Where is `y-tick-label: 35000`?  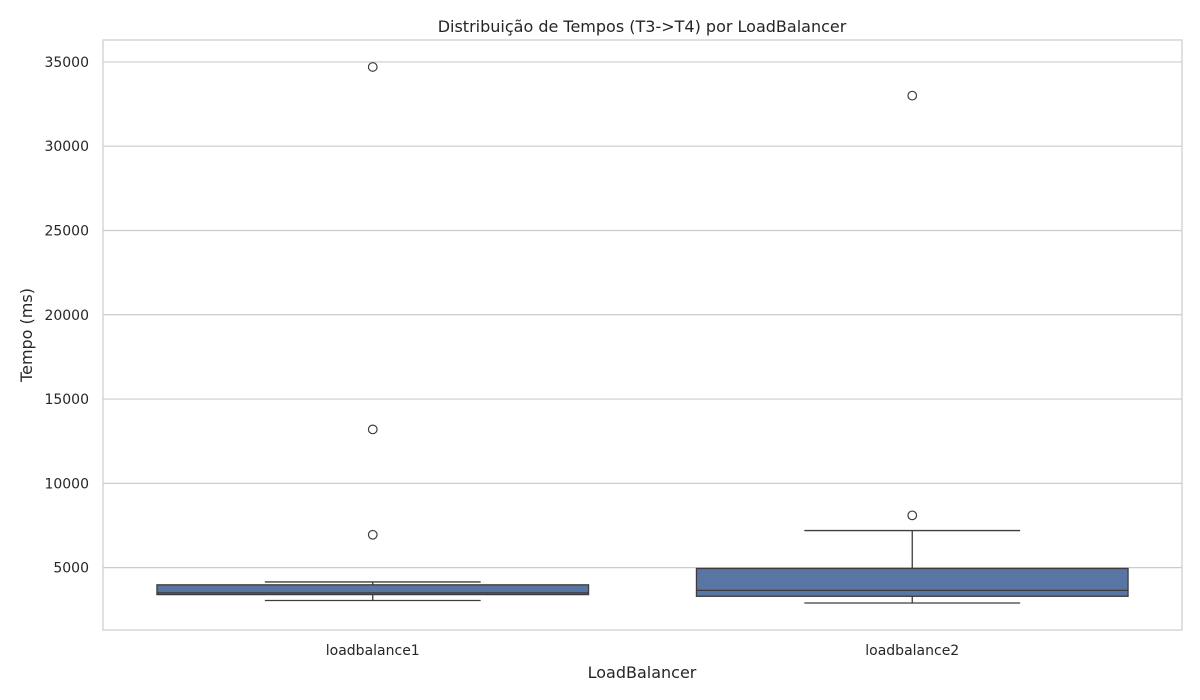
y-tick-label: 35000 is located at coordinates (66, 63).